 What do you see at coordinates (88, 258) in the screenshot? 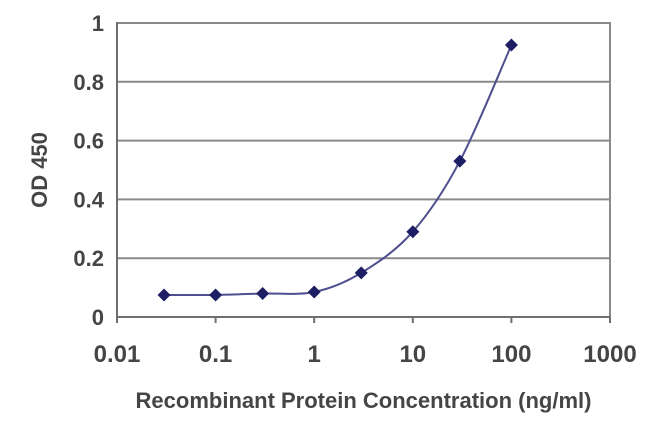
I see `y-tick-label: 0.2` at bounding box center [88, 258].